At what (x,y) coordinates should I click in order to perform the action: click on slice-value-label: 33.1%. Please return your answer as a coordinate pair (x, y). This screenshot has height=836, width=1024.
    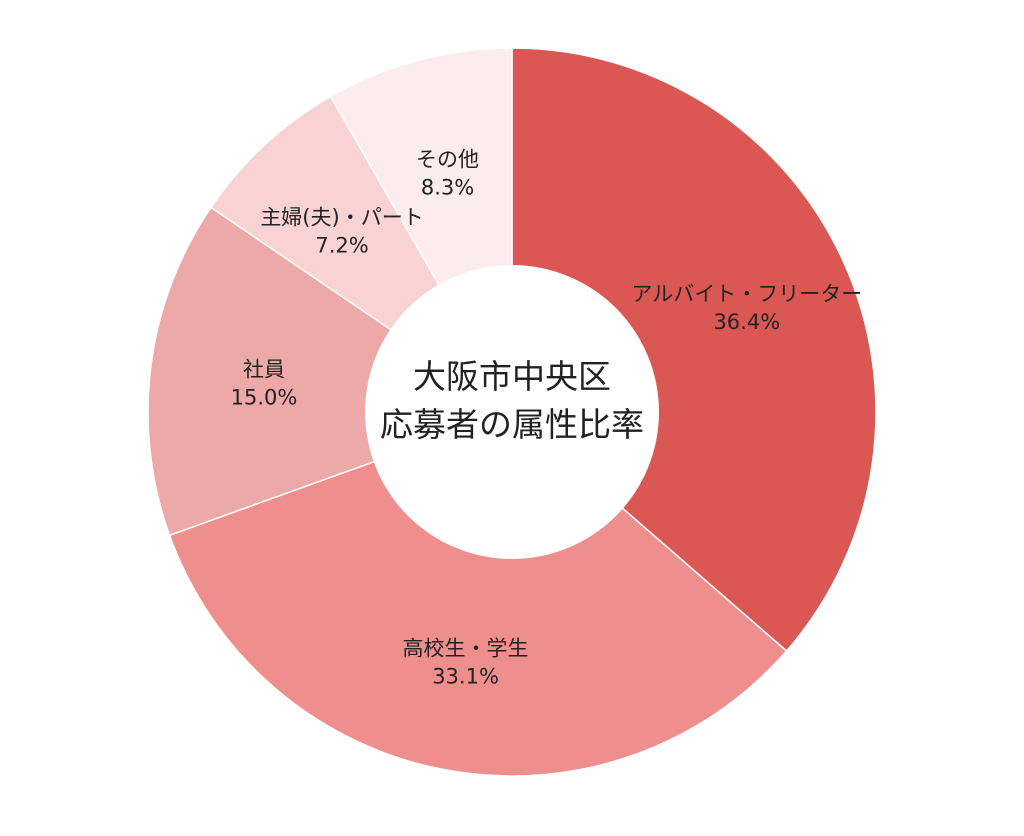
    Looking at the image, I should click on (465, 677).